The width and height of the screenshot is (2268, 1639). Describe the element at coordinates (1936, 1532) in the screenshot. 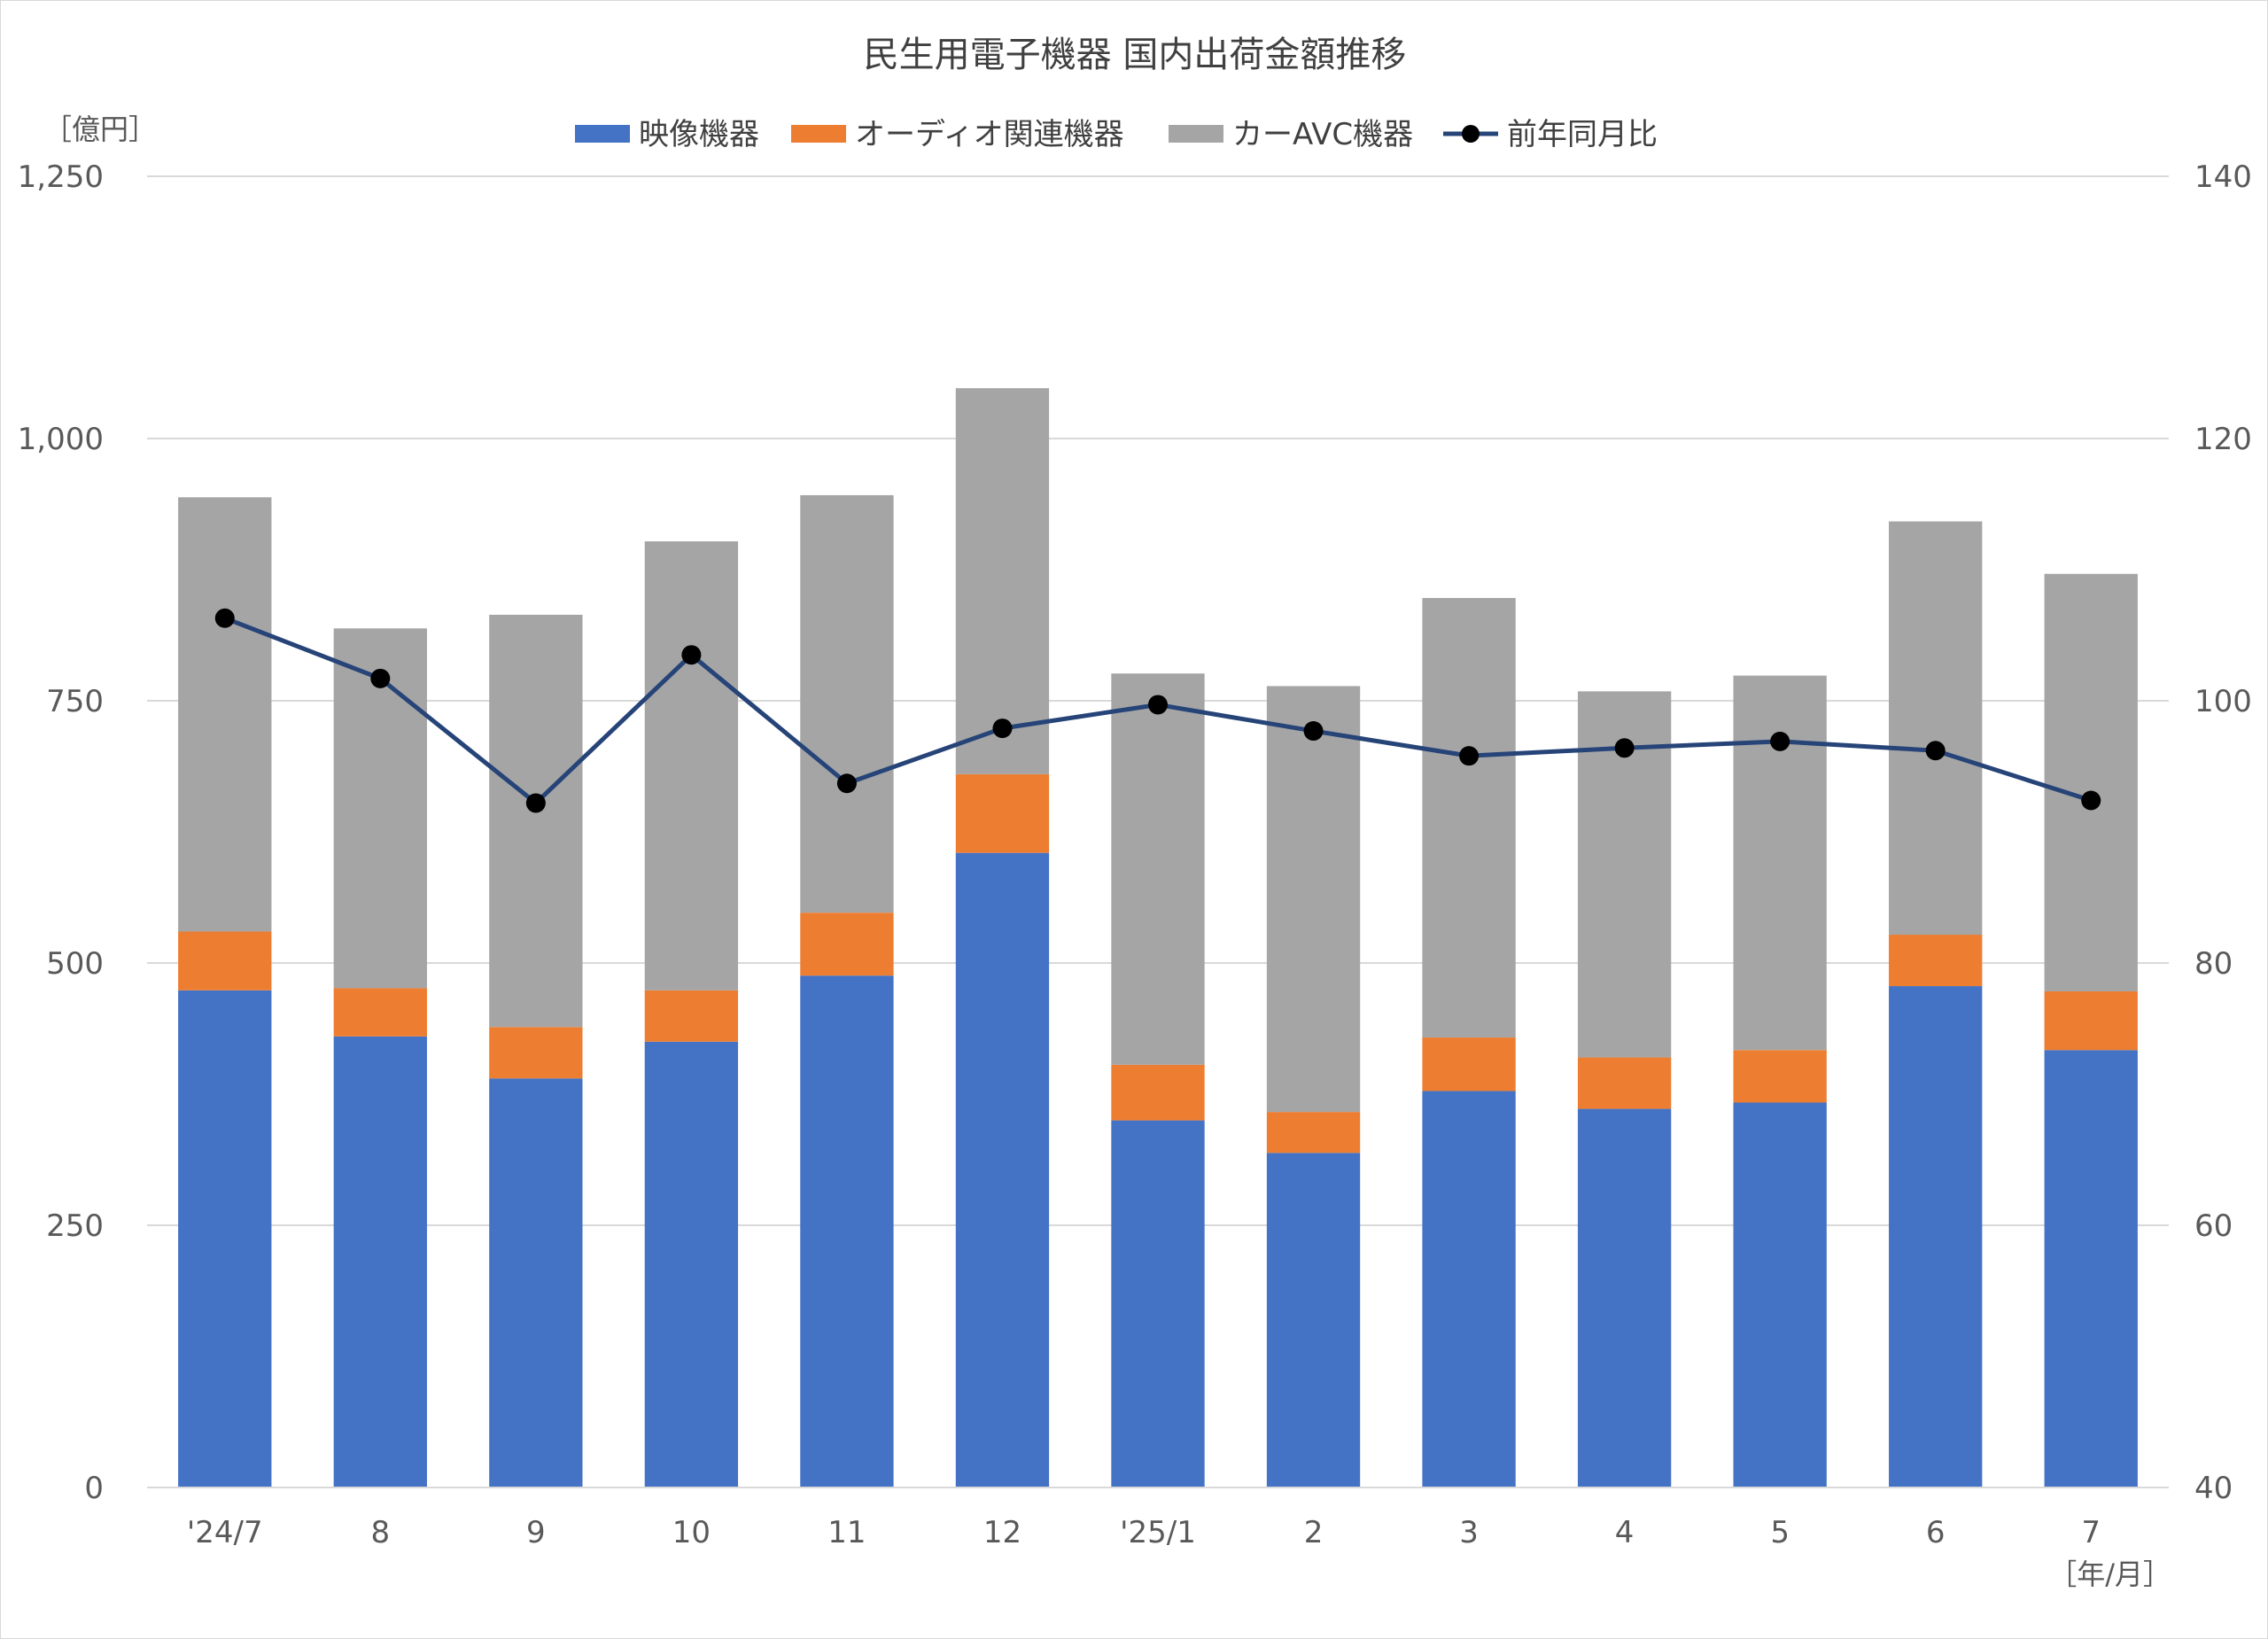

I see `x-tick-label: 6` at that location.